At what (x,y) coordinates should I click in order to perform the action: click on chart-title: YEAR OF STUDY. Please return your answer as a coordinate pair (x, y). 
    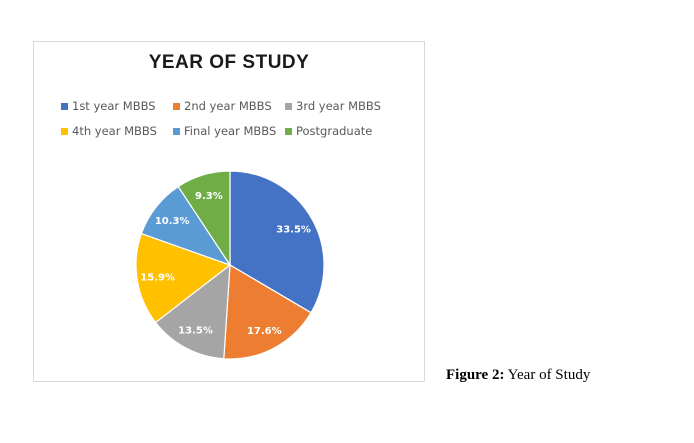
    Looking at the image, I should click on (229, 62).